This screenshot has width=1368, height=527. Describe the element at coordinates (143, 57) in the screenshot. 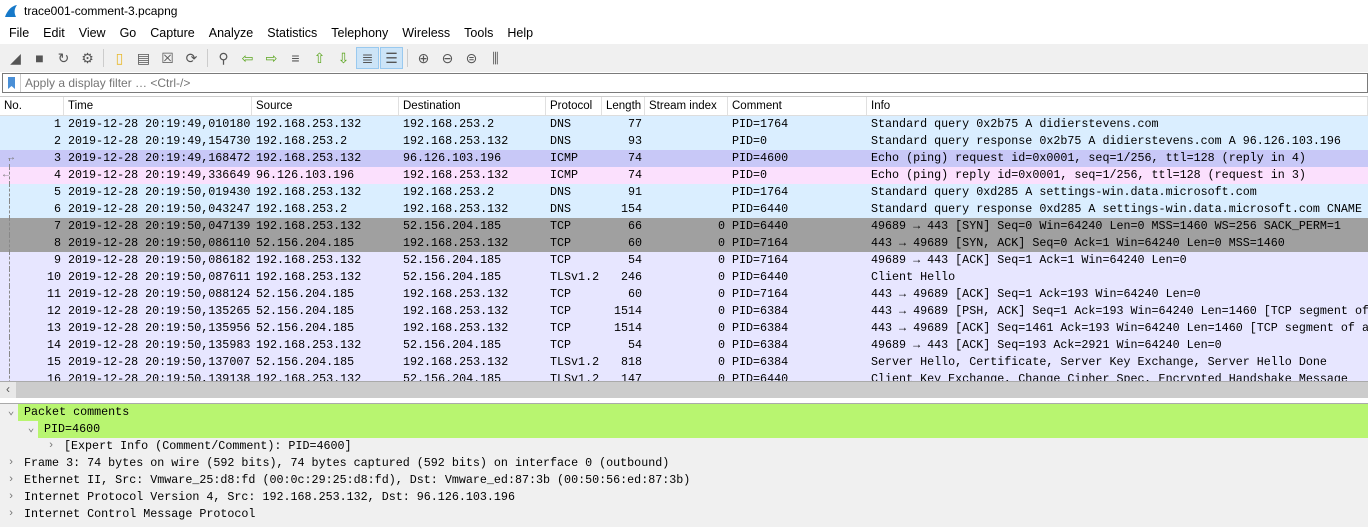

I see `save-file-icon: ▤` at that location.